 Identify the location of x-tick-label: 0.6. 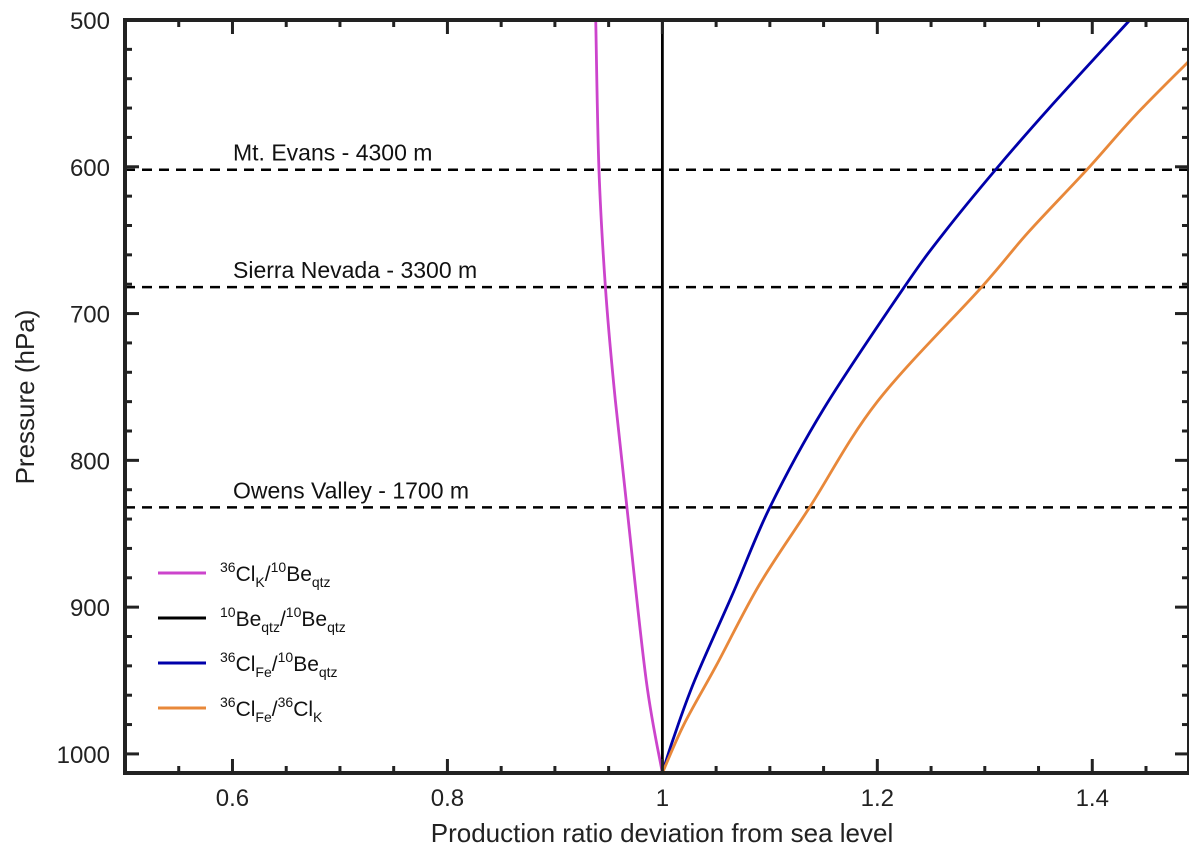
(232, 798).